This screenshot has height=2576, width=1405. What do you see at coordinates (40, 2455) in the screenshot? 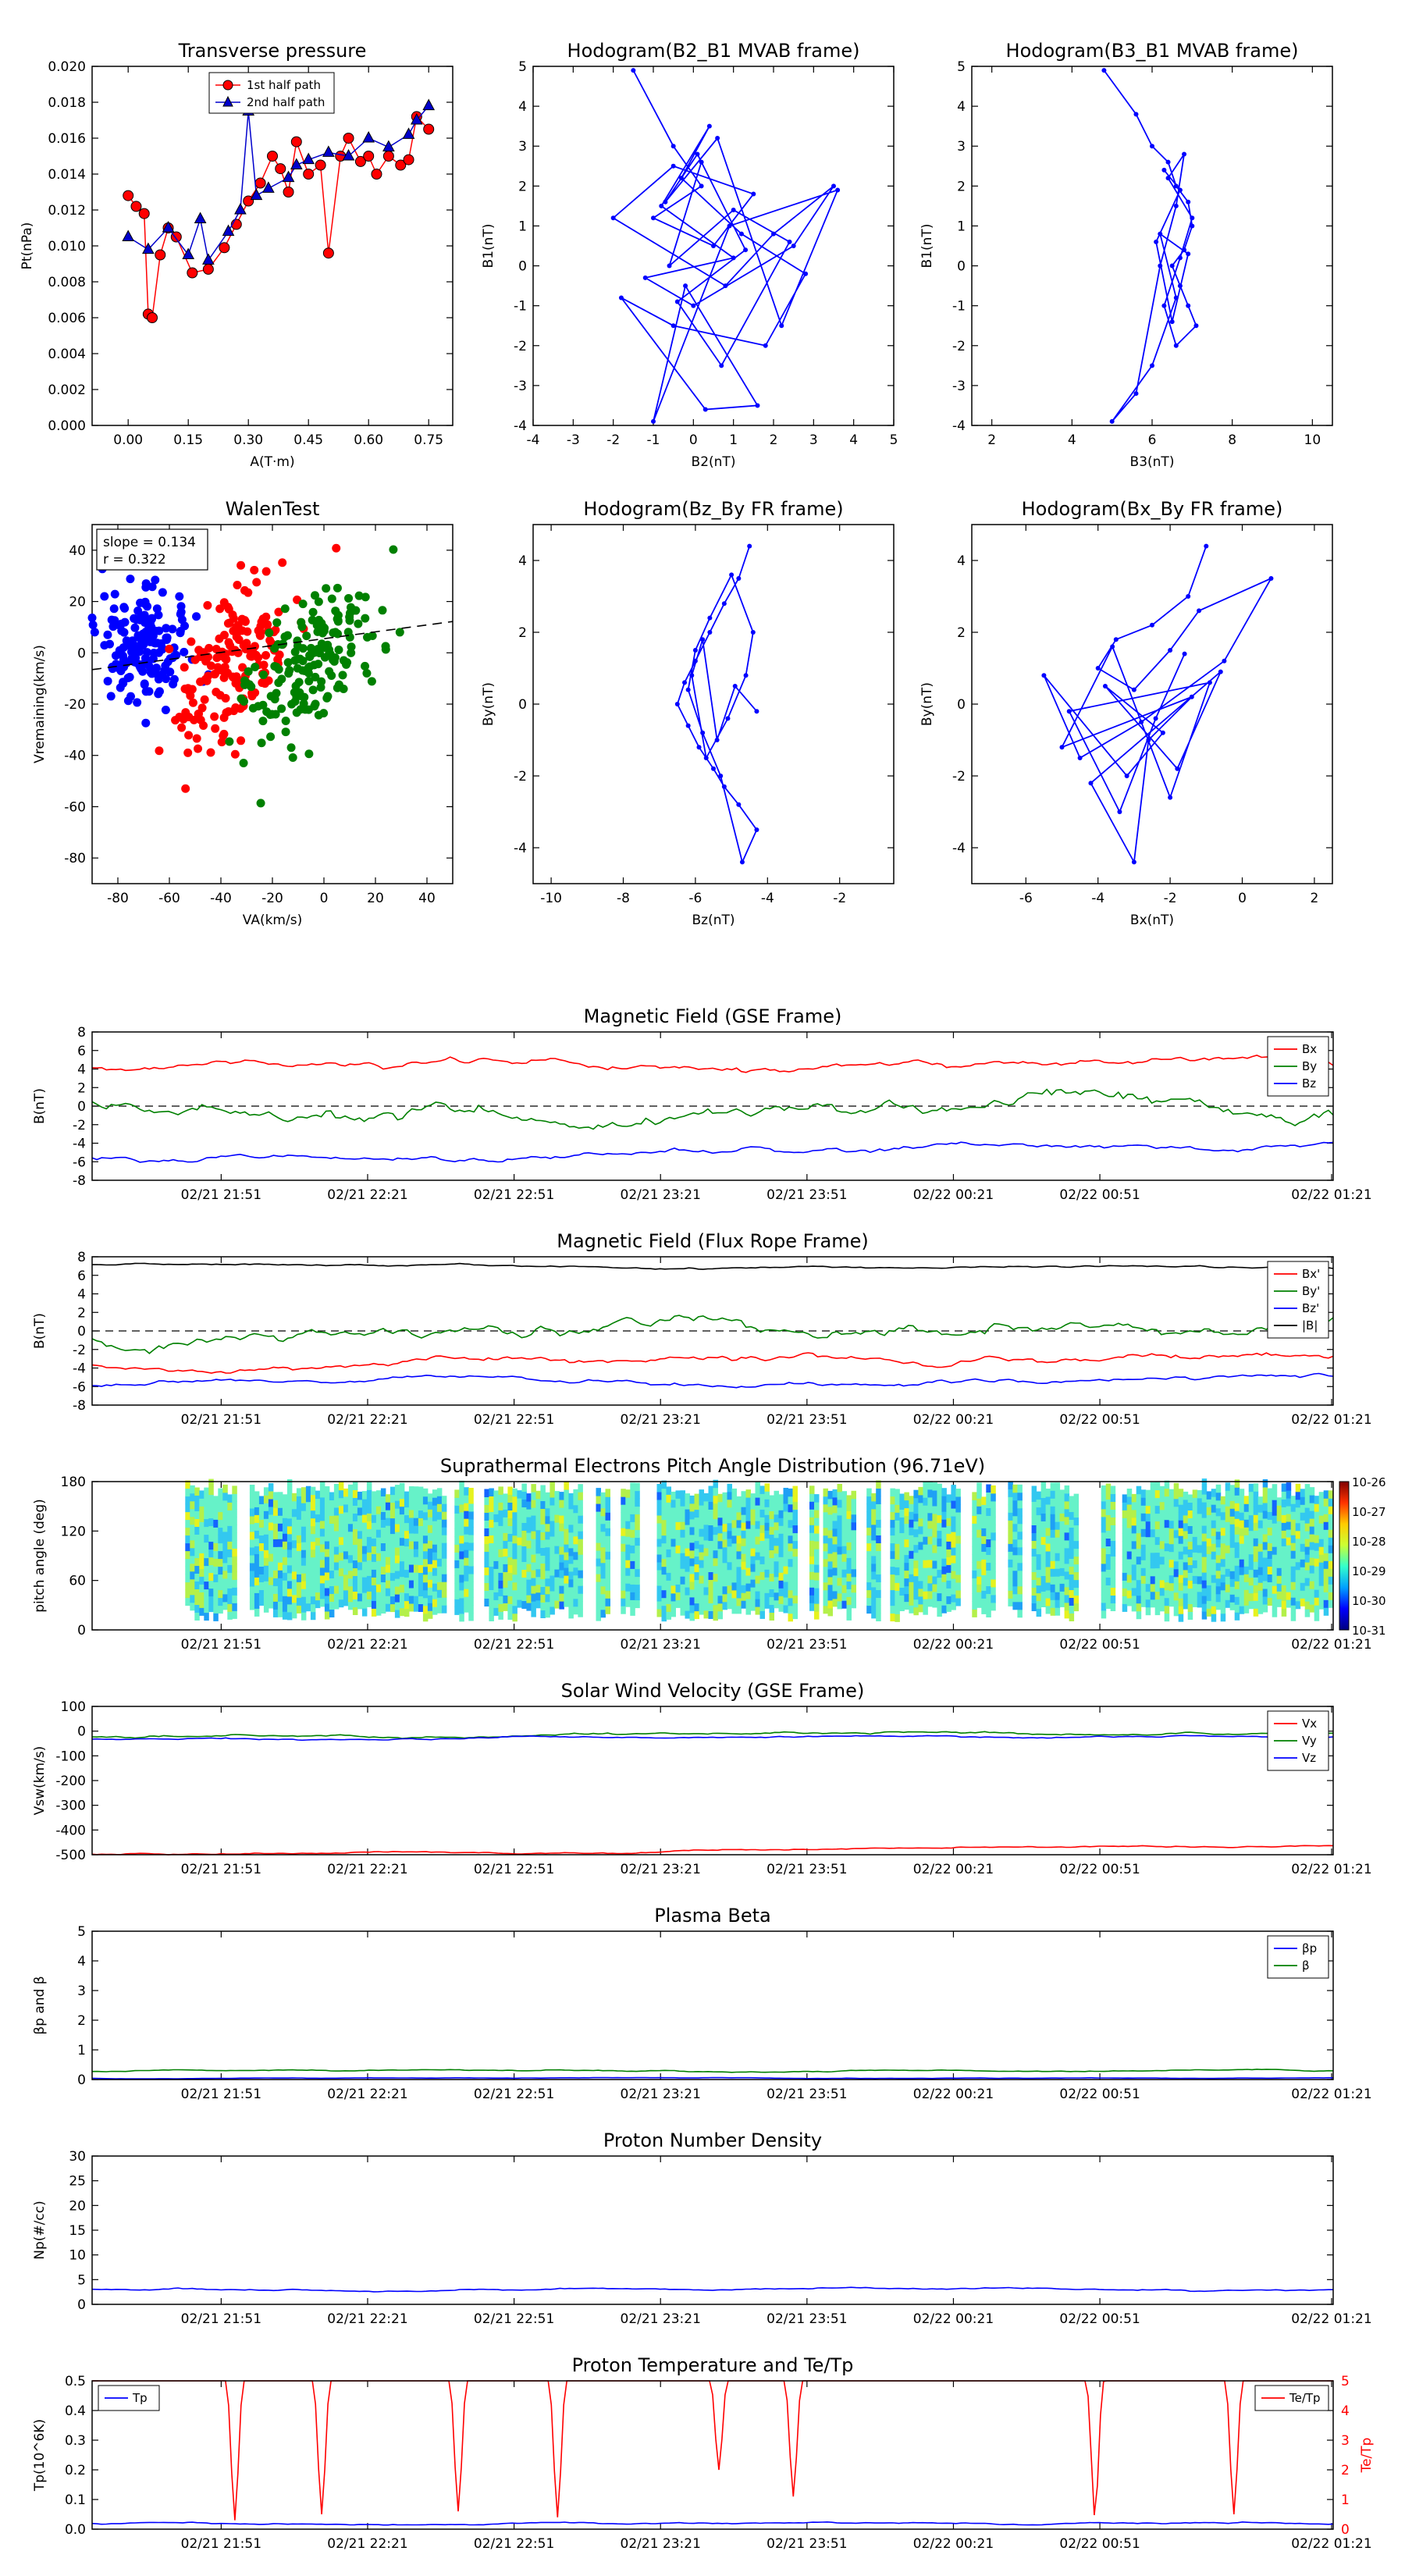
I see `y-axis-label: Tp(10^6K)` at bounding box center [40, 2455].